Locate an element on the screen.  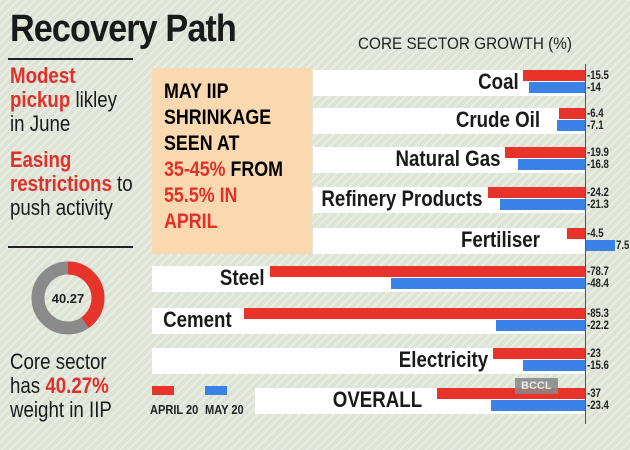
text: has 40.27% is located at coordinates (59, 386).